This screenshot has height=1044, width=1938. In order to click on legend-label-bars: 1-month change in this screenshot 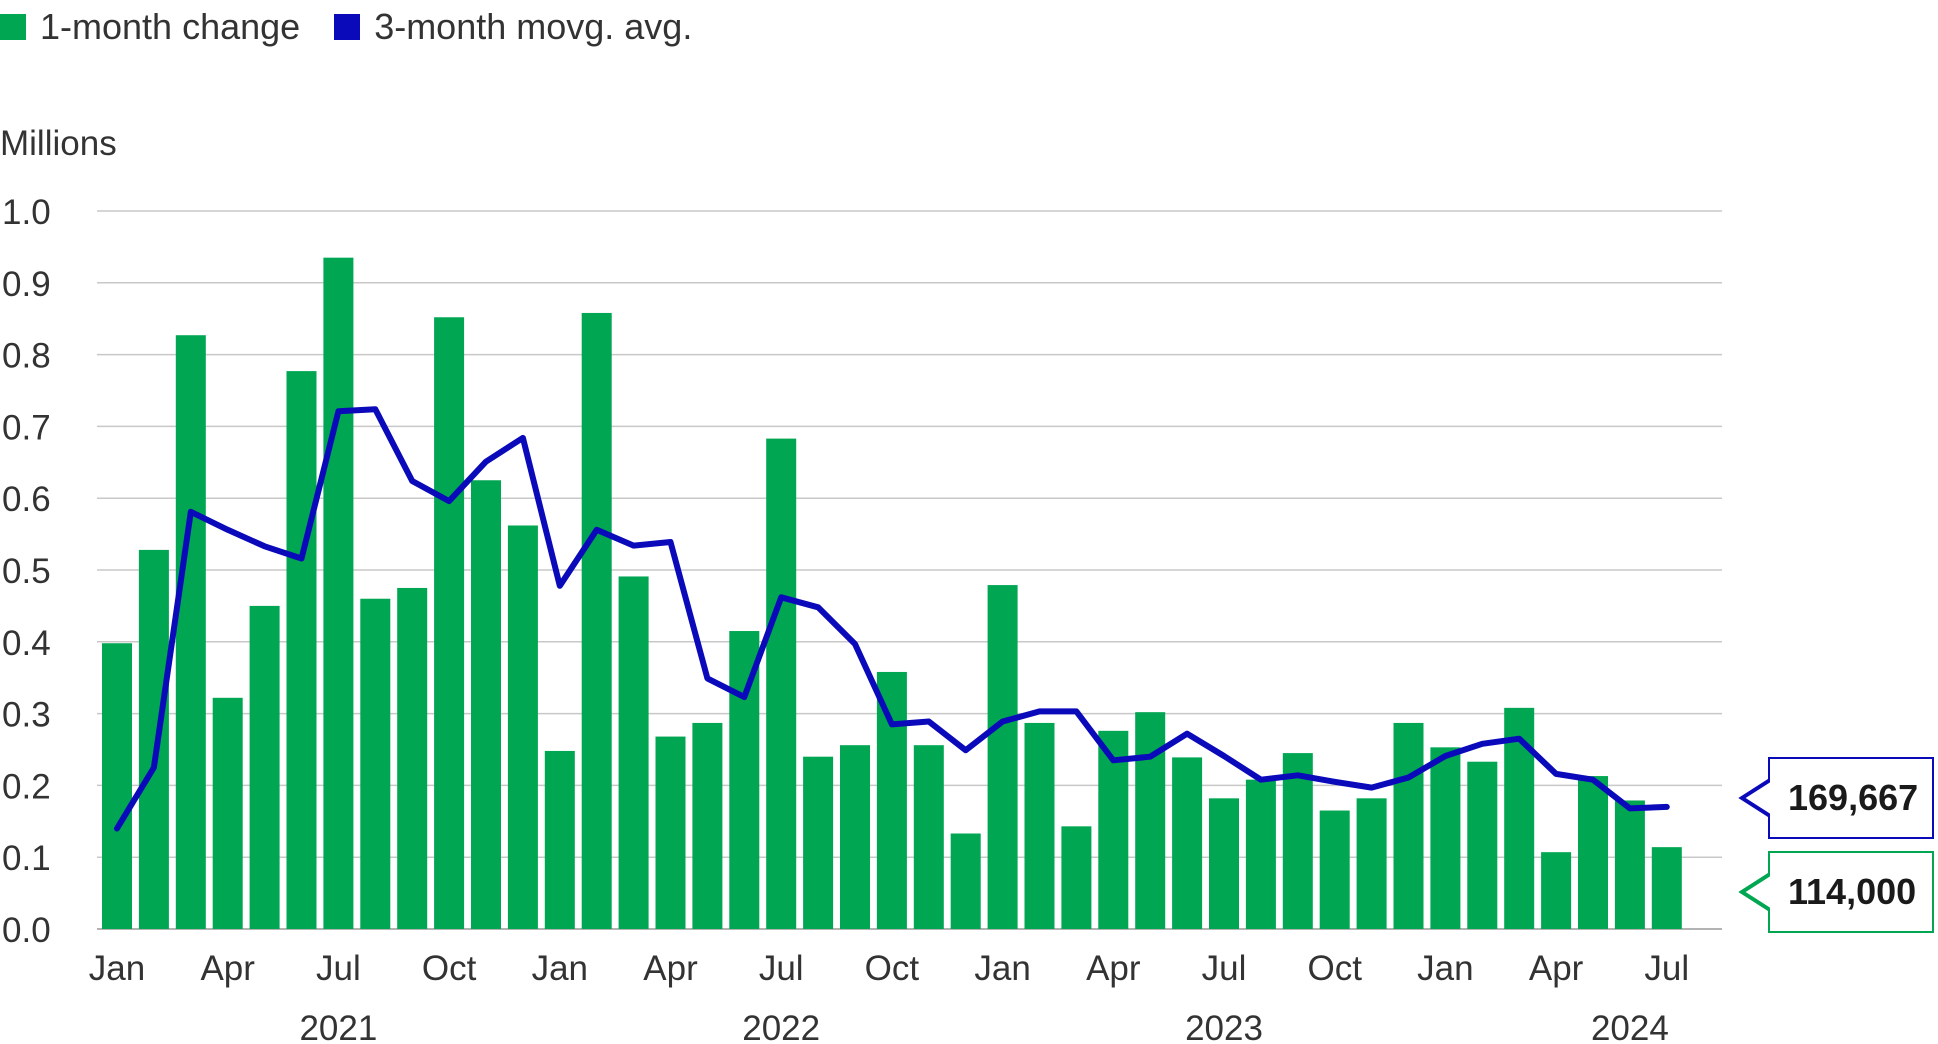, I will do `click(170, 26)`.